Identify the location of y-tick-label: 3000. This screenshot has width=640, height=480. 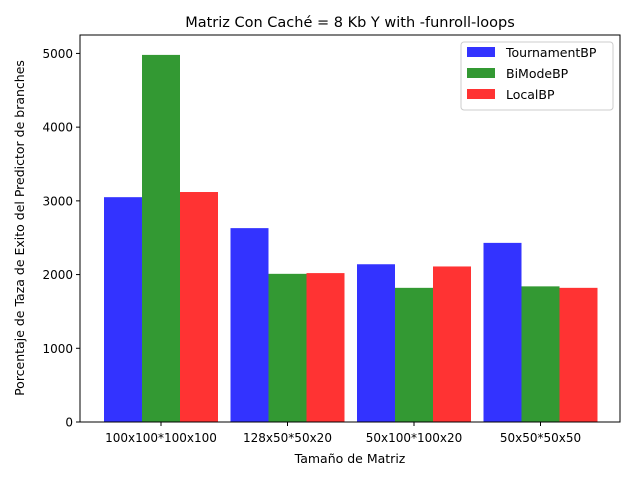
(57, 201).